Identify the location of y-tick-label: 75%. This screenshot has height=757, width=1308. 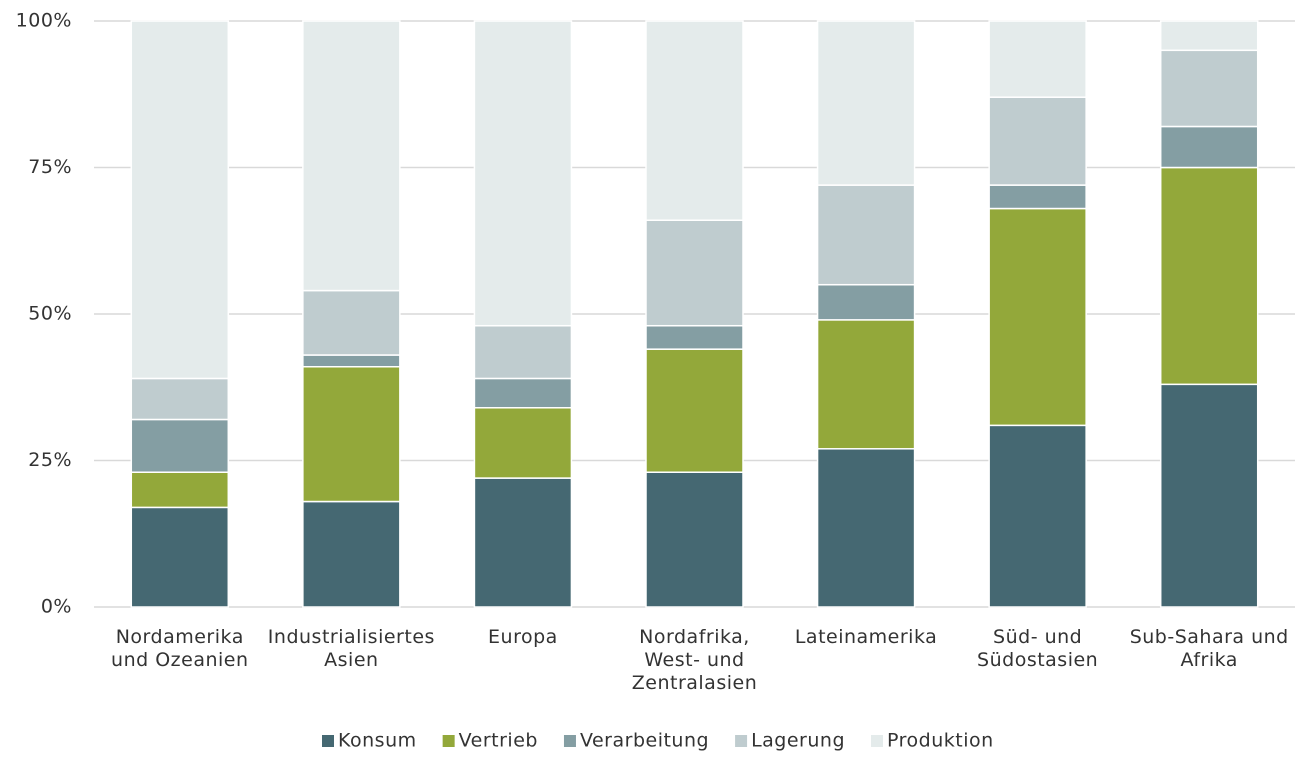
(50, 167).